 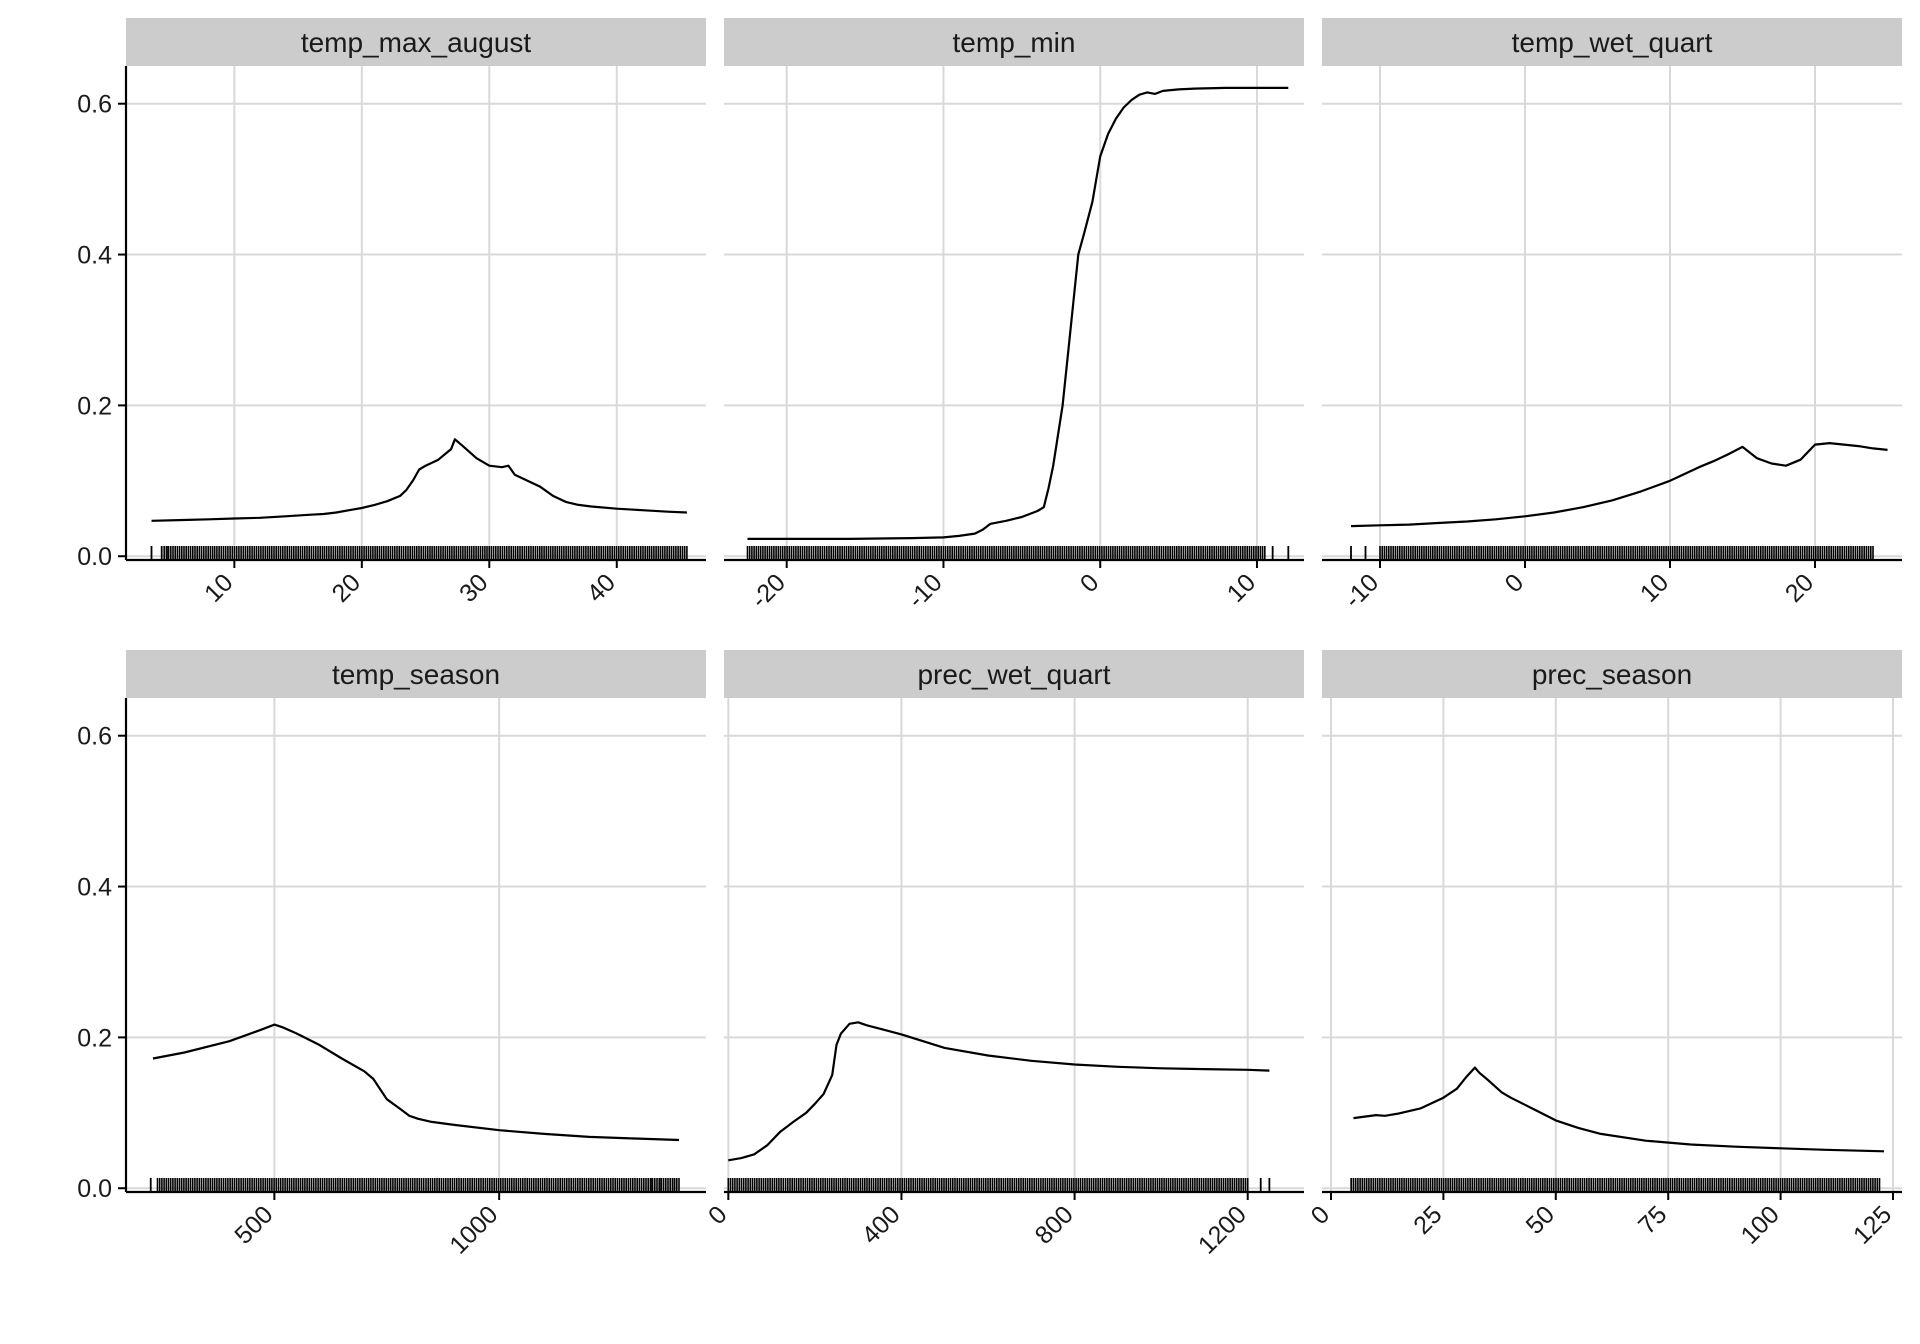 I want to click on facet-title: prec_wet_quart, so click(x=1013, y=674).